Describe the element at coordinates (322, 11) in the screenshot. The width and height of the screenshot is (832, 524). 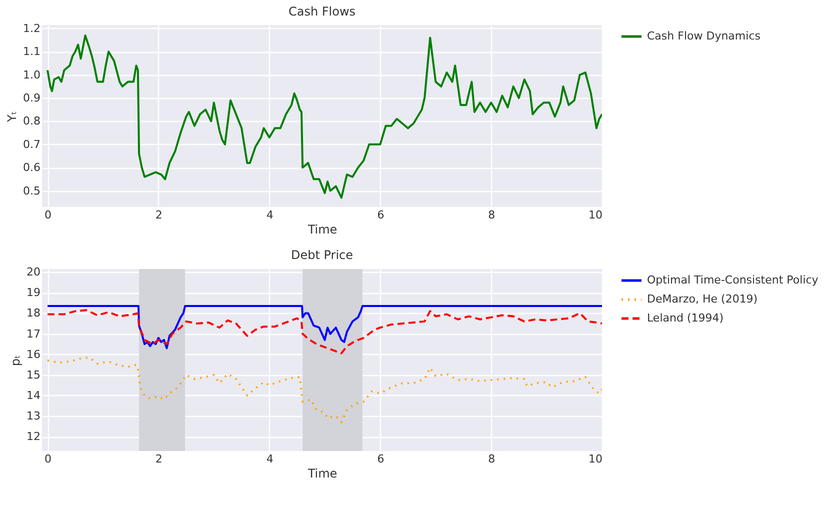
I see `chart-title: Cash Flows` at that location.